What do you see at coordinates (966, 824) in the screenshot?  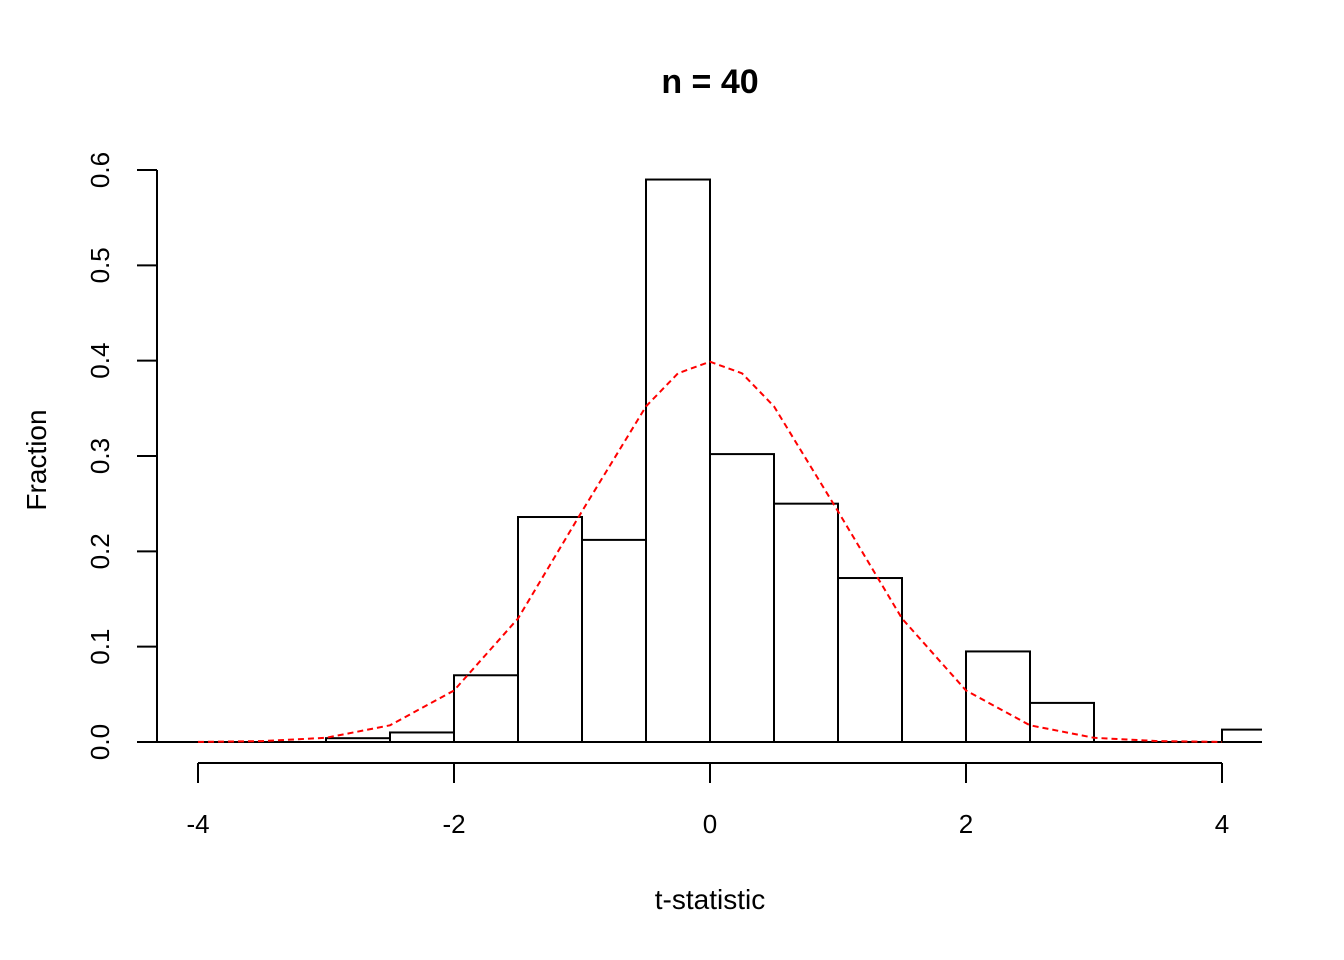 I see `x-tick-label: 2` at bounding box center [966, 824].